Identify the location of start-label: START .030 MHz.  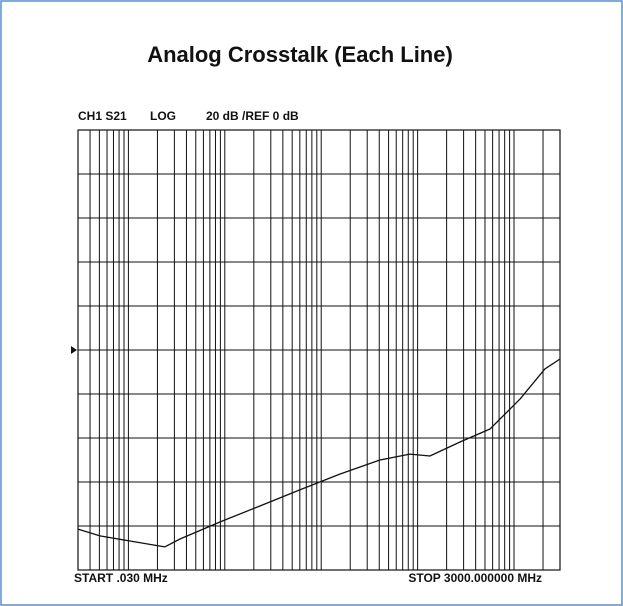
(121, 578).